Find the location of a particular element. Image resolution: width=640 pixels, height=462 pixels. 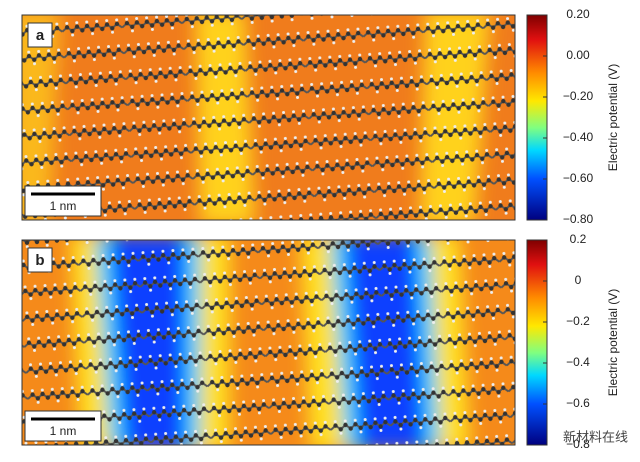

colorbar-tick-label: −0.6 is located at coordinates (578, 403).